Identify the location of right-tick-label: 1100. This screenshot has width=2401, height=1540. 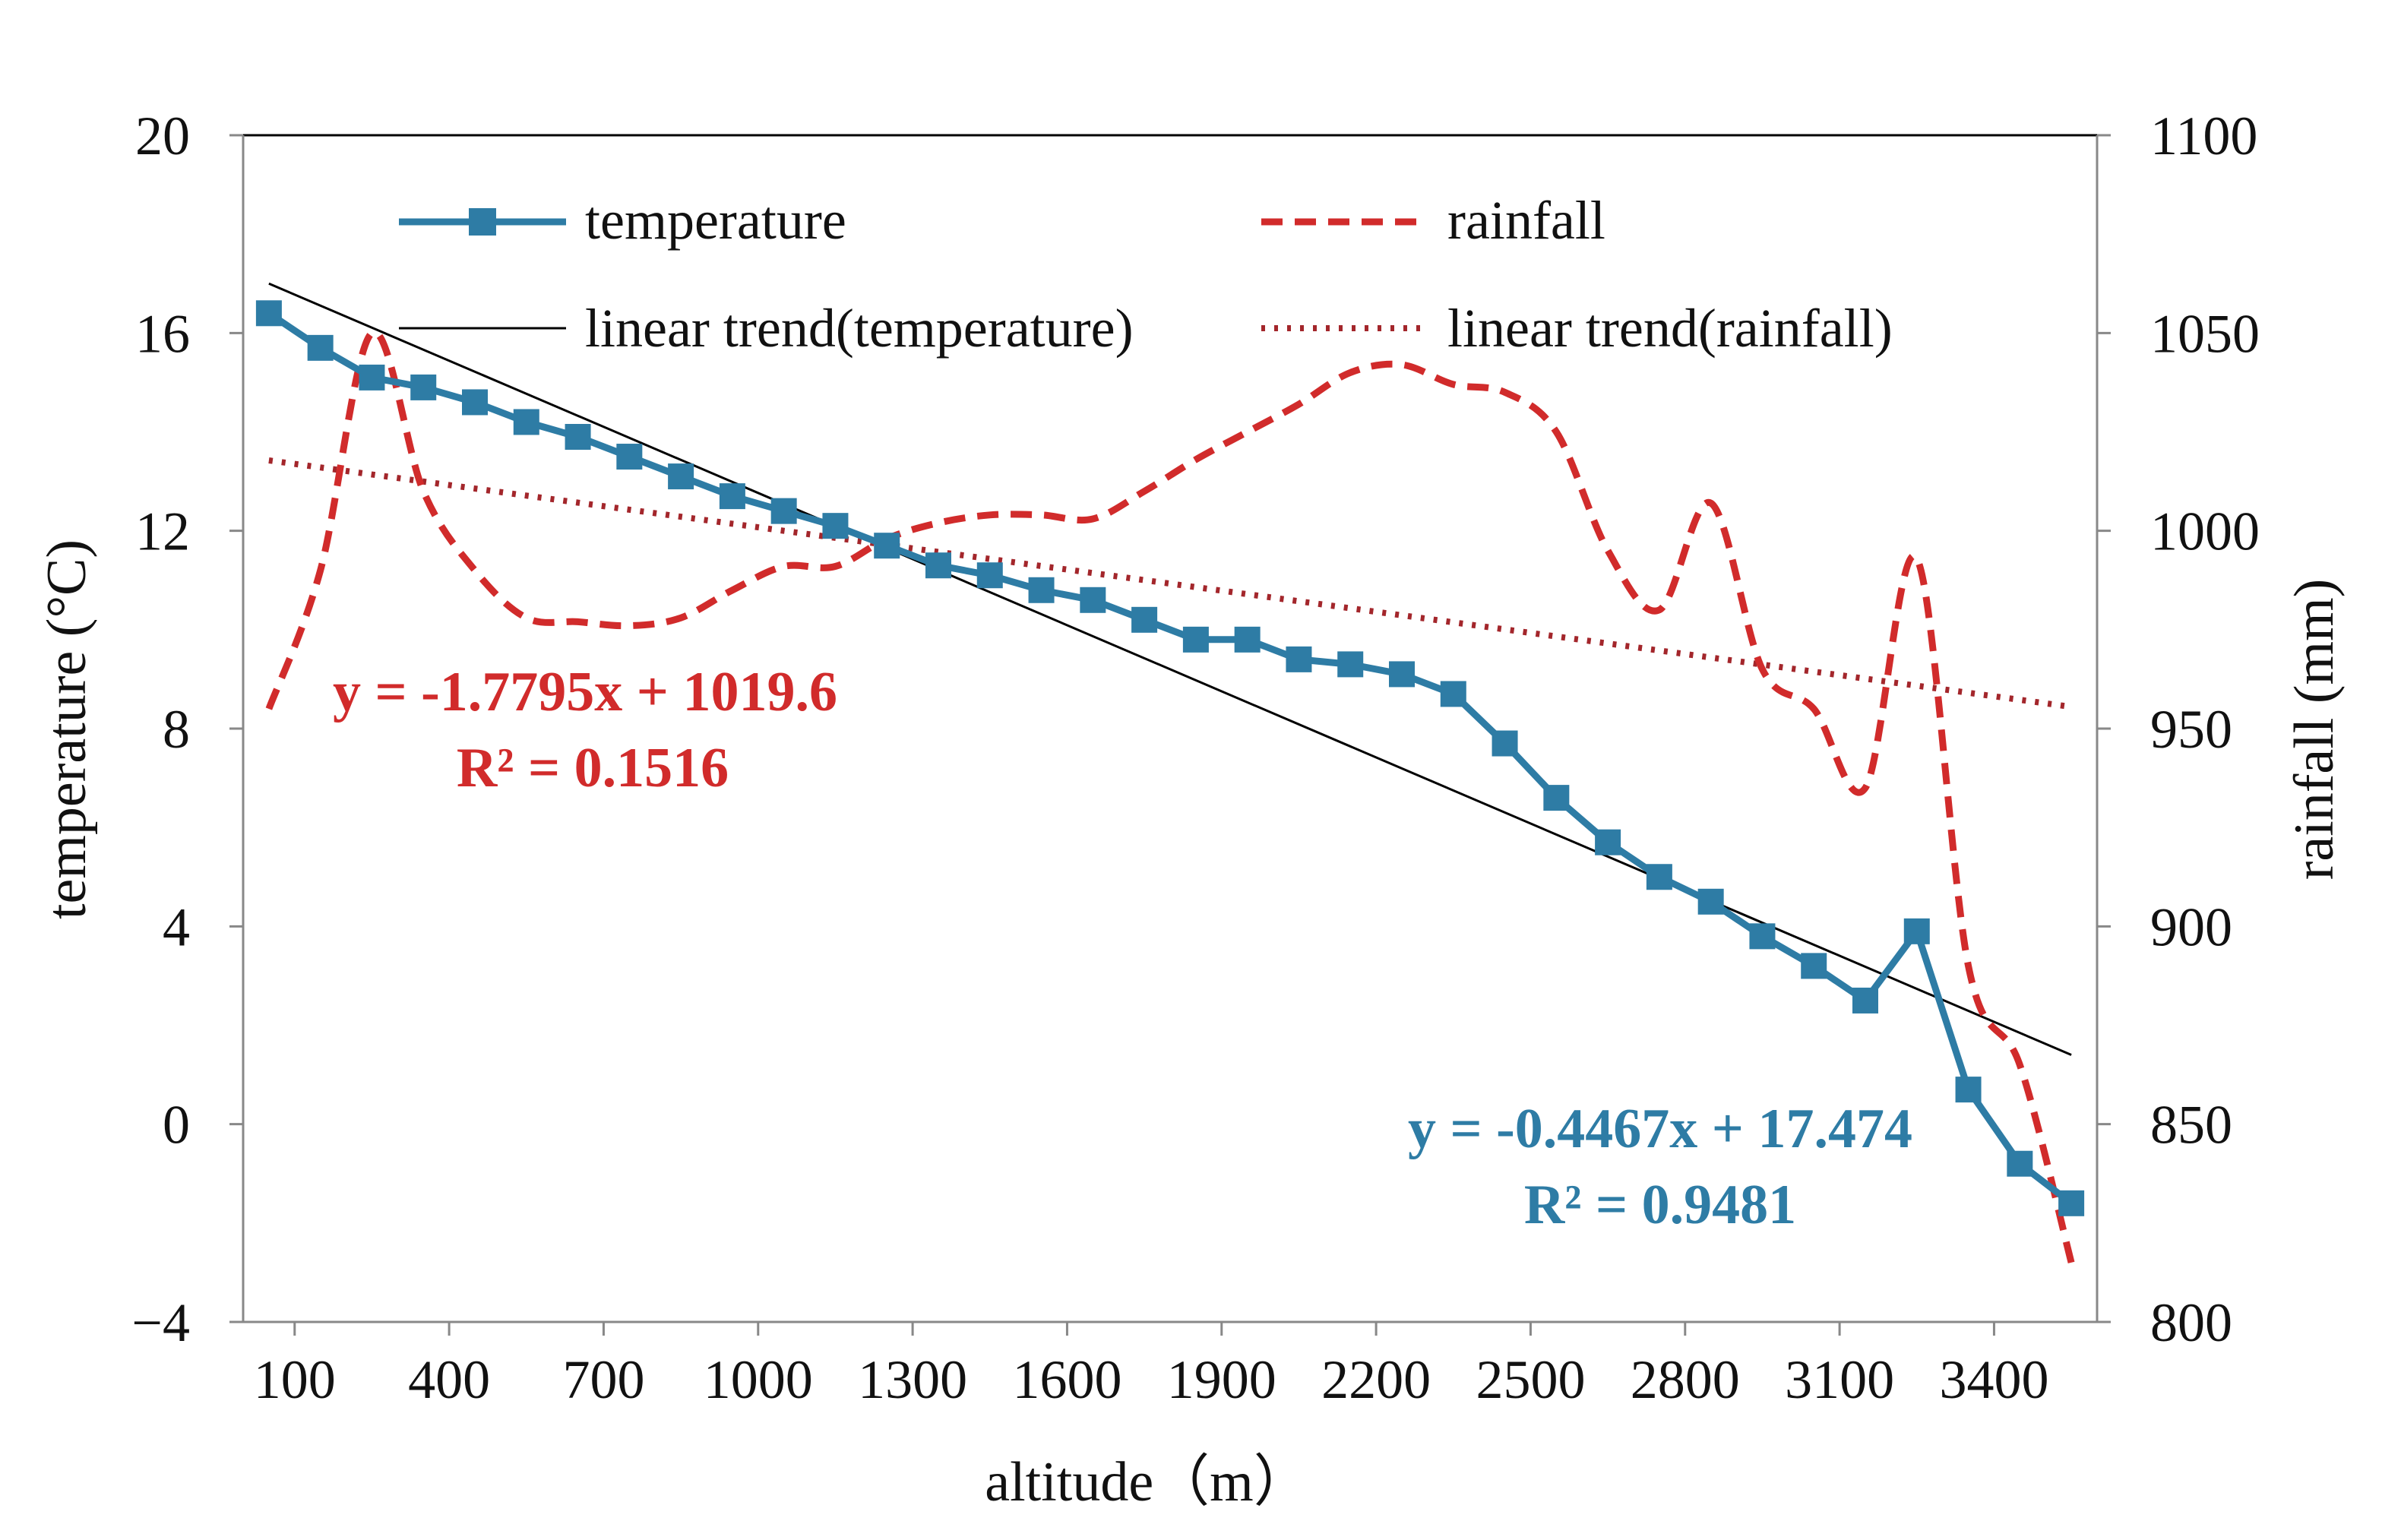
(2203, 136).